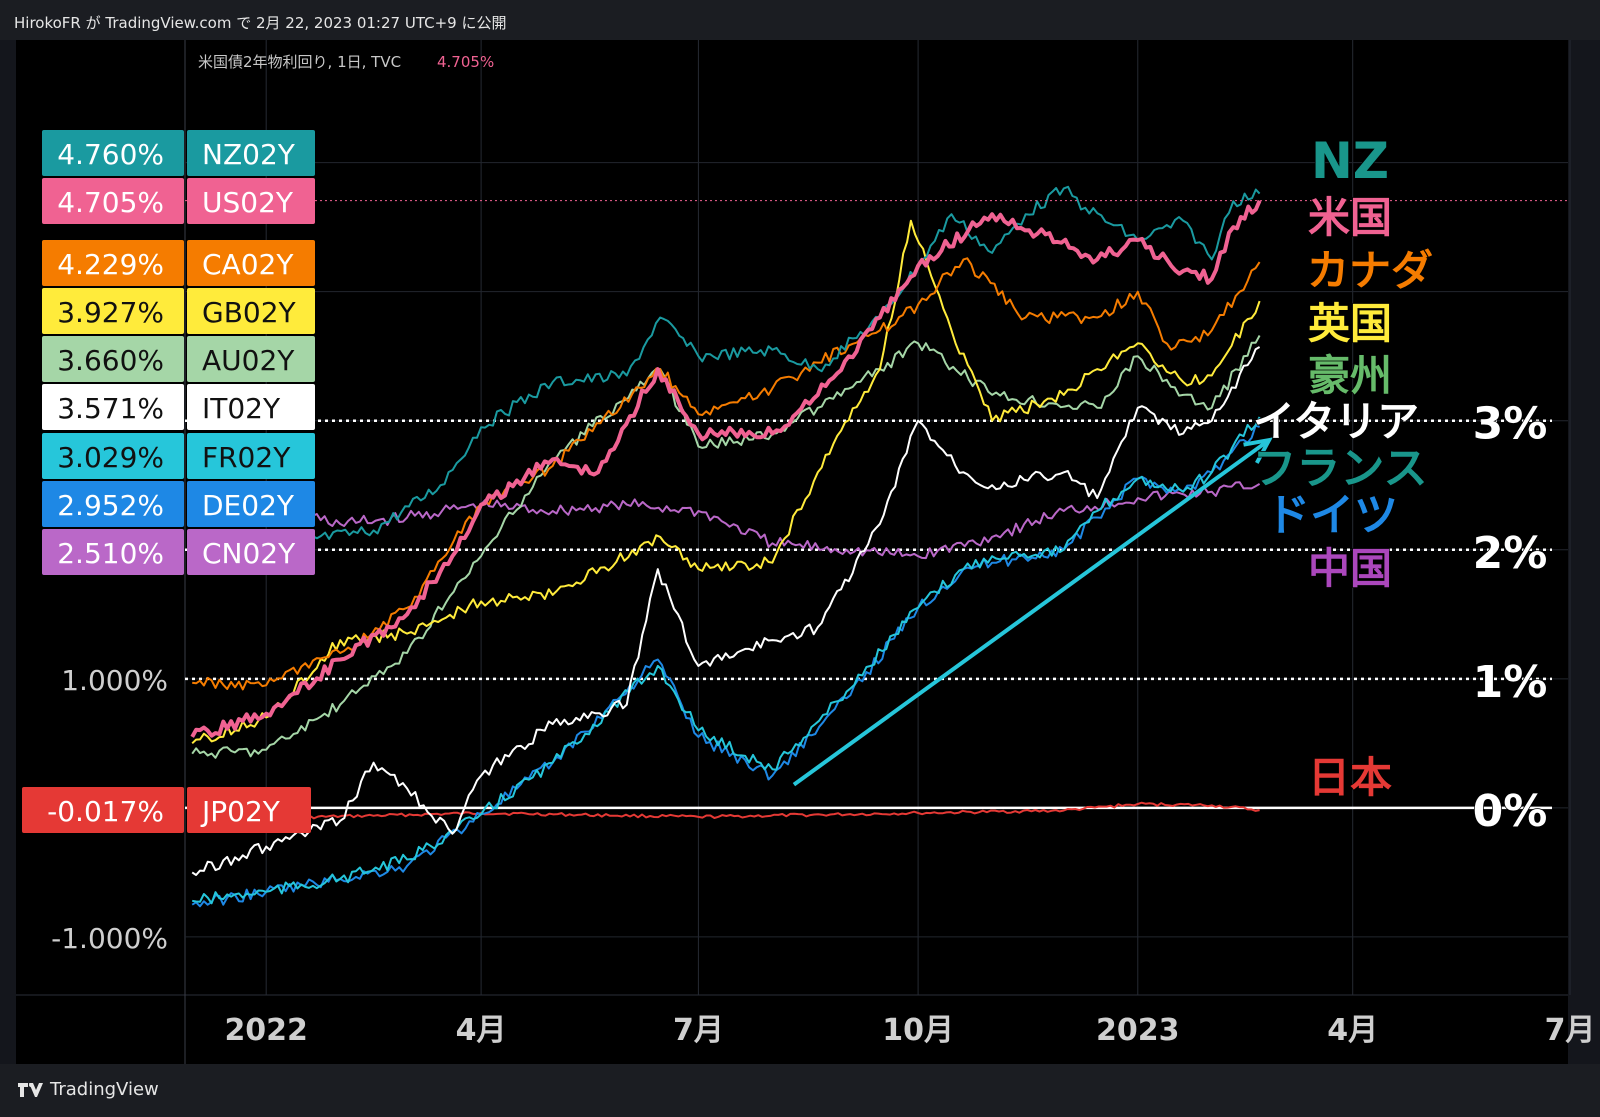  Describe the element at coordinates (248, 264) in the screenshot. I see `price-badge-symbol-text: CA02Y` at that location.